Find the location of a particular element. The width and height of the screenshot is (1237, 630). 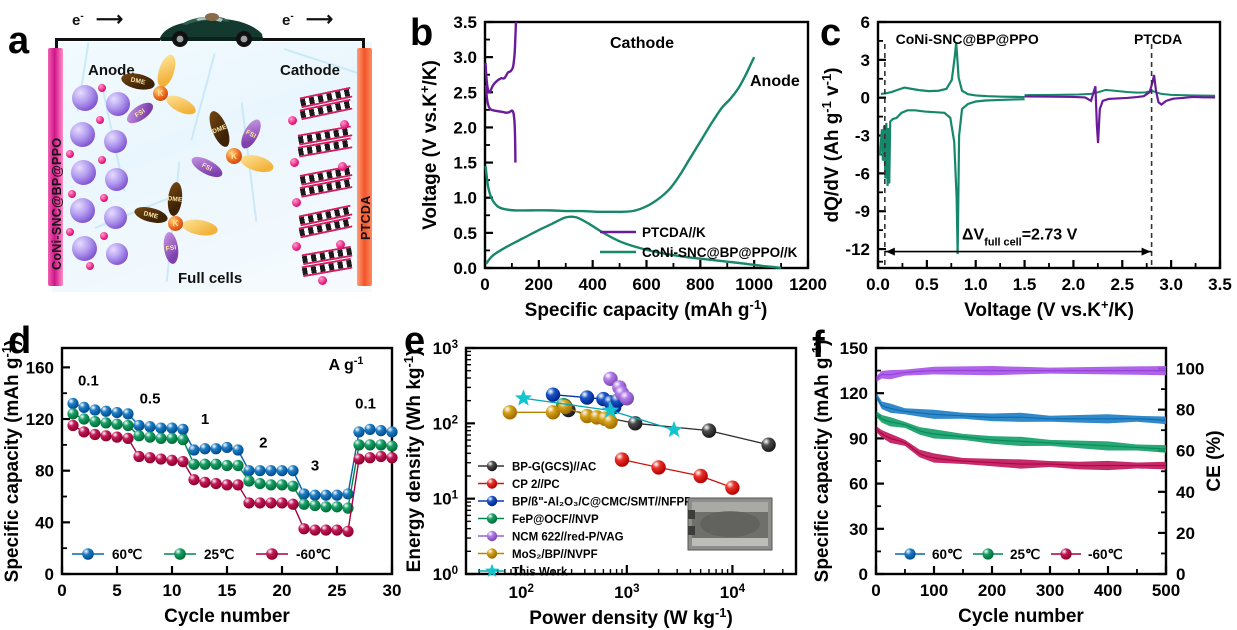

x-tick: 0 is located at coordinates (61, 590).